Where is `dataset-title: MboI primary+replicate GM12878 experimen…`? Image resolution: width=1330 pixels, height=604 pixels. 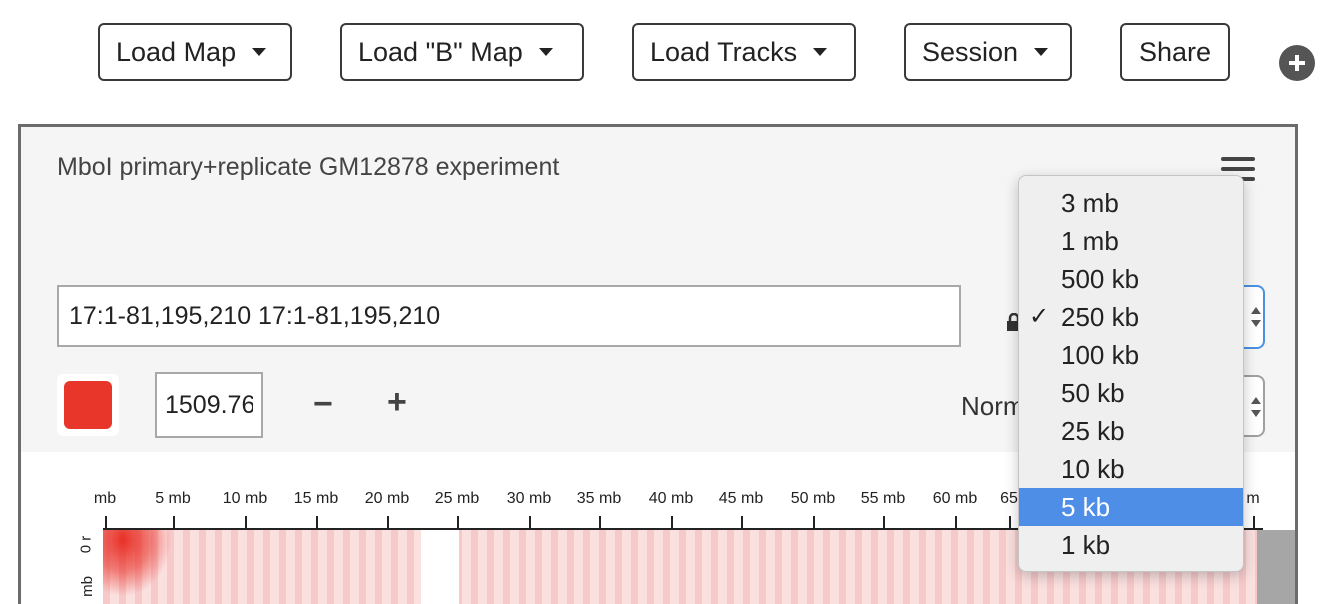
dataset-title: MboI primary+replicate GM12878 experimen… is located at coordinates (308, 167).